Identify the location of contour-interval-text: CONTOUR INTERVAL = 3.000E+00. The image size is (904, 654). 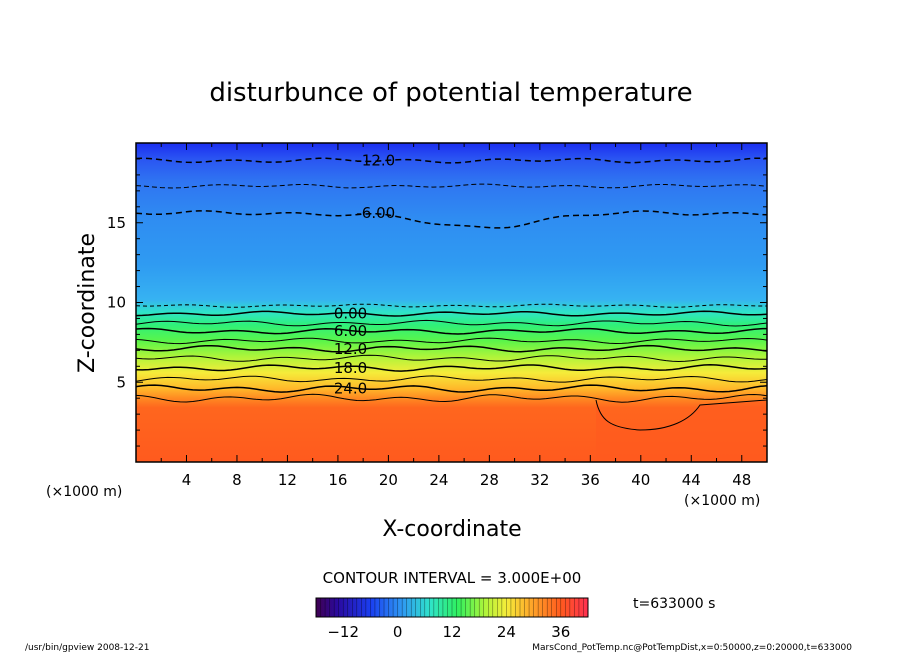
(452, 578).